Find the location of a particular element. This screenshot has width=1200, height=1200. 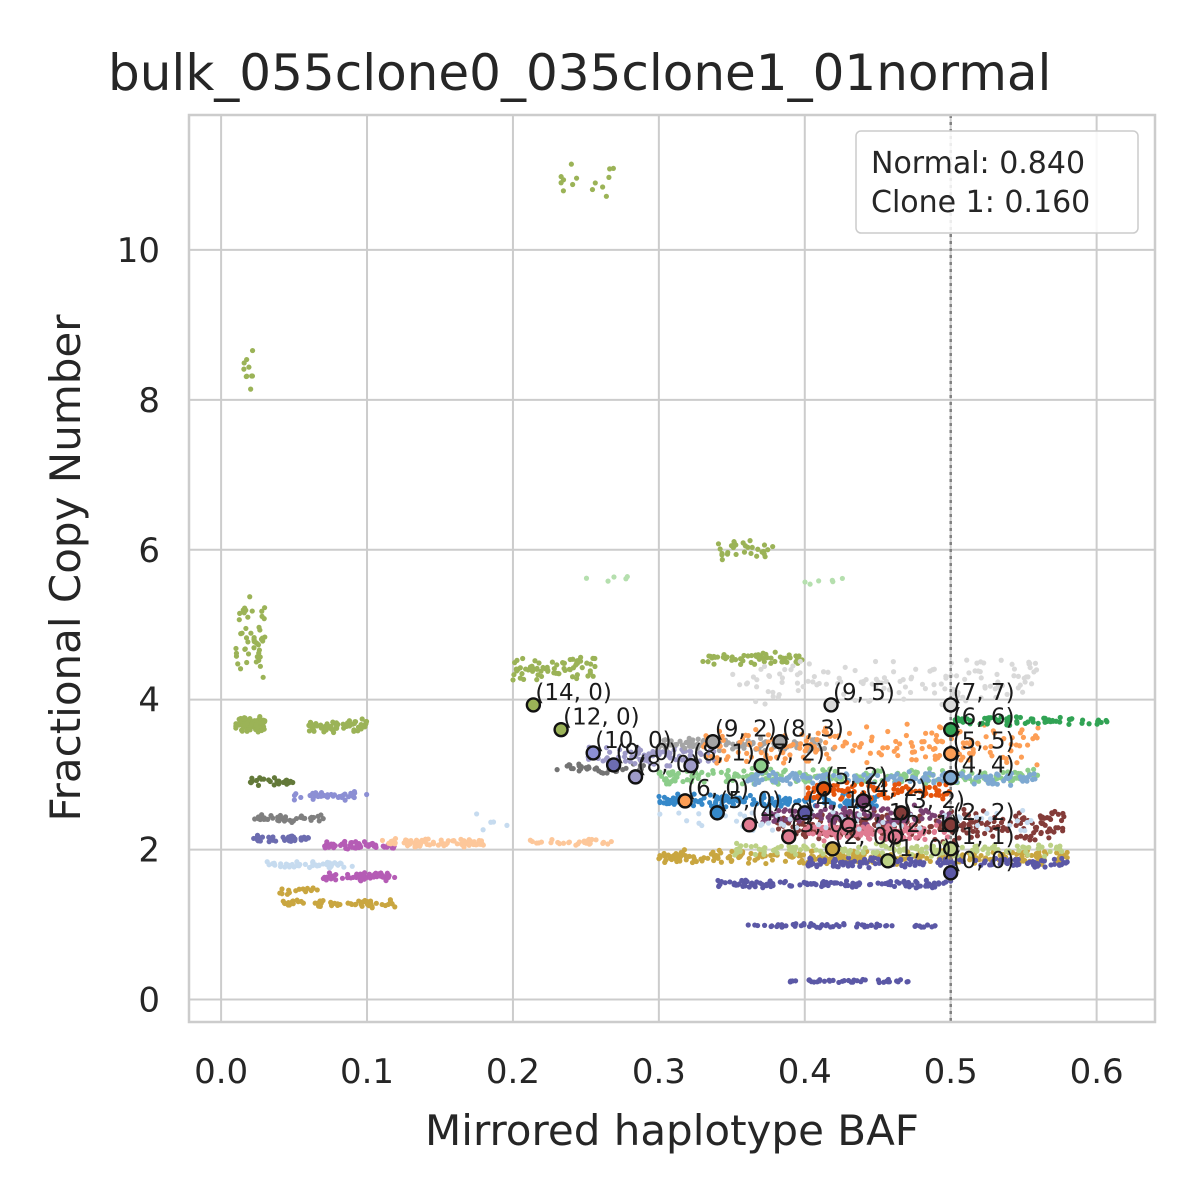

legend-line-clone1: Clone 1: 0.160 is located at coordinates (980, 202).